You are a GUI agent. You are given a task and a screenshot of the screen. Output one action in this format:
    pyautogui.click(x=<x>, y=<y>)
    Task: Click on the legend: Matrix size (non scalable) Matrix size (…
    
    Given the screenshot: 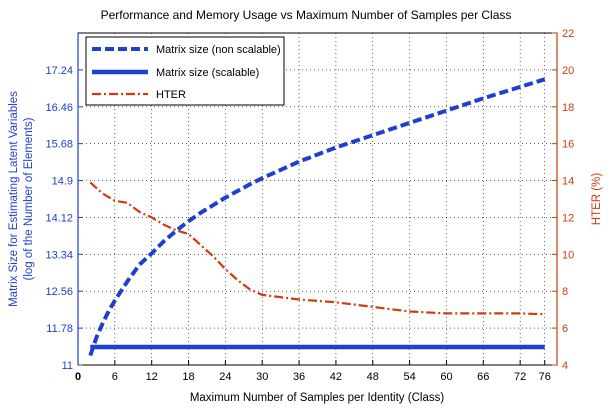 What is the action you would take?
    pyautogui.click(x=185, y=71)
    